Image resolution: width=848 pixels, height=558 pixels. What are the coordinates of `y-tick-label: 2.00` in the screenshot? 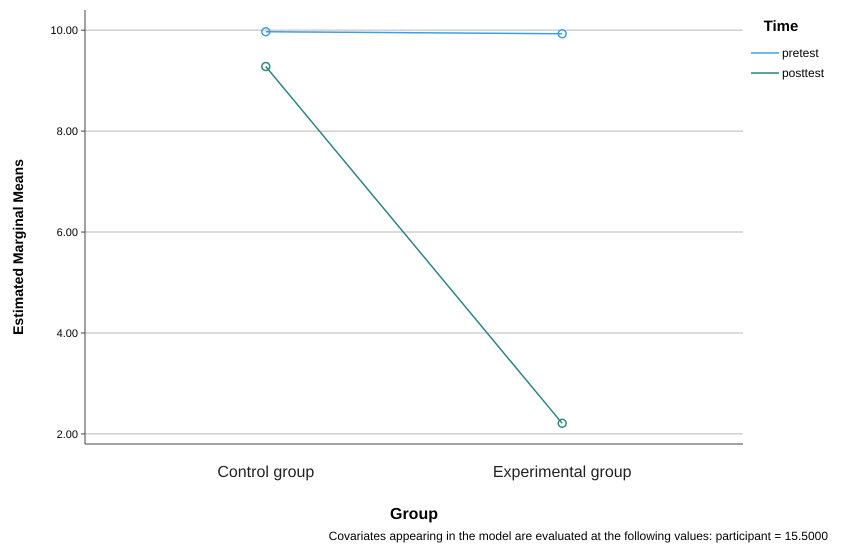 It's located at (67, 434).